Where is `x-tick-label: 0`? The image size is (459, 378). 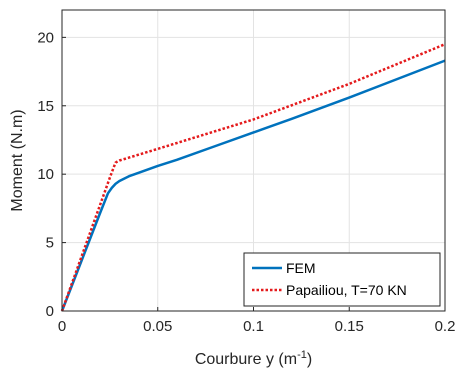 x-tick-label: 0 is located at coordinates (62, 326).